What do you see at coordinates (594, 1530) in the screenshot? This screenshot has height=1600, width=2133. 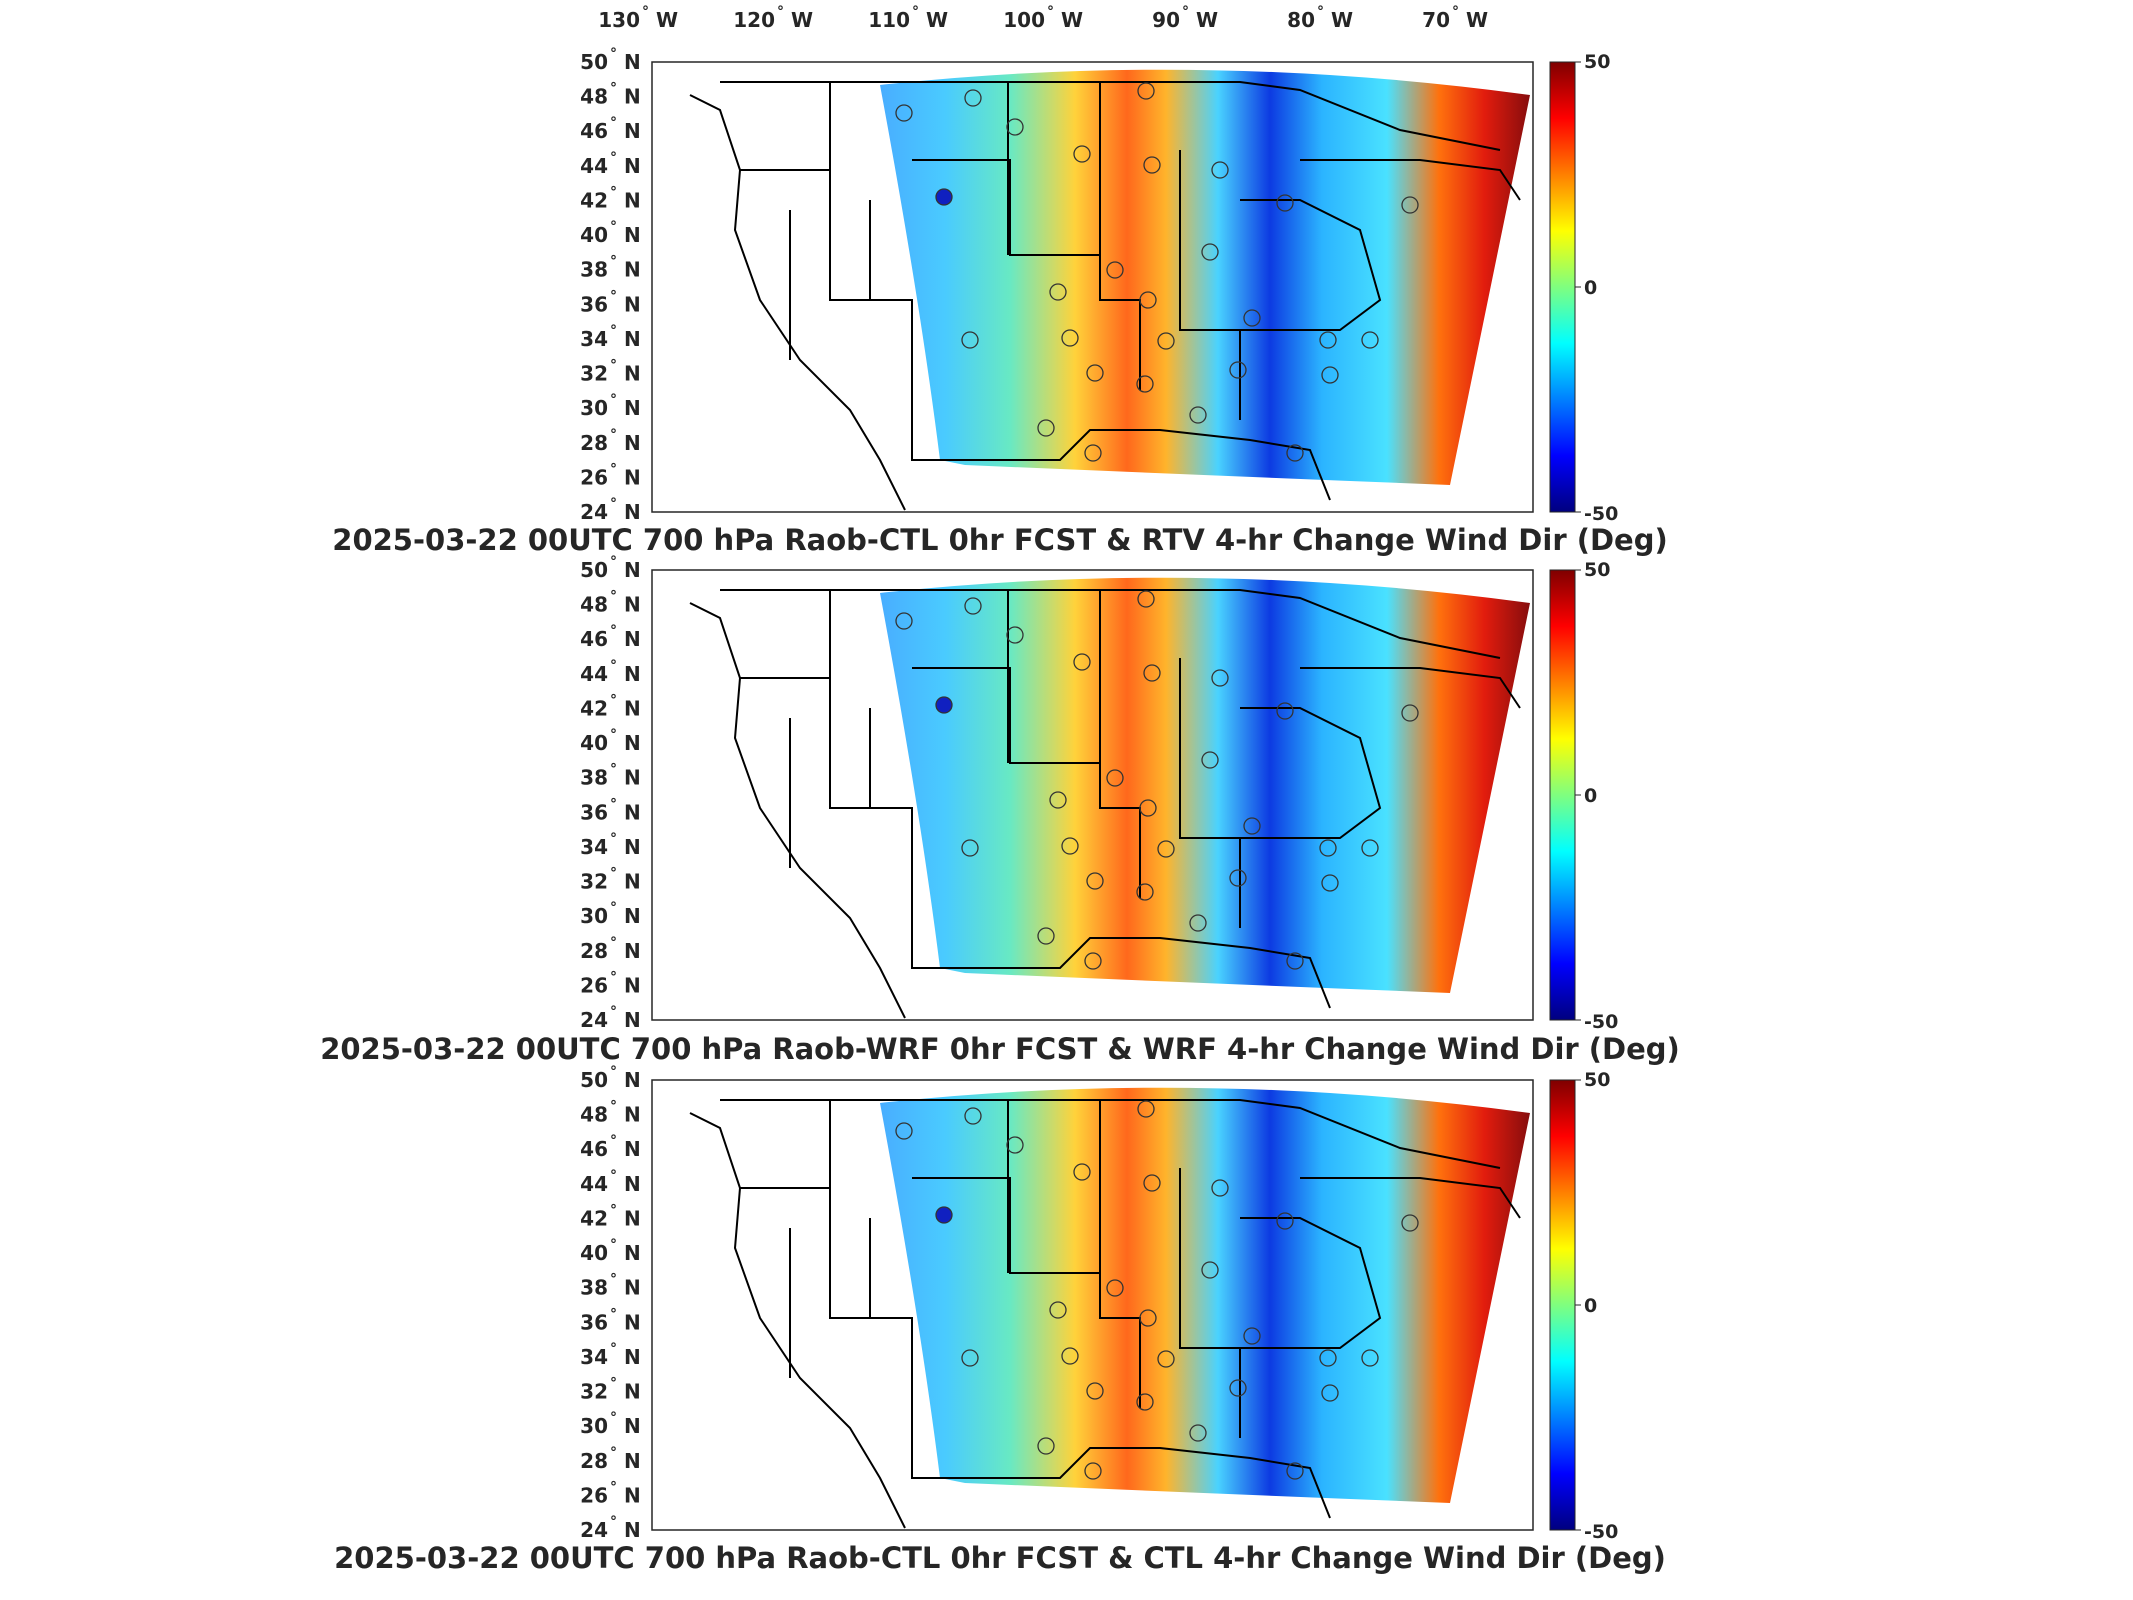 I see `lat-tick-label: 24` at bounding box center [594, 1530].